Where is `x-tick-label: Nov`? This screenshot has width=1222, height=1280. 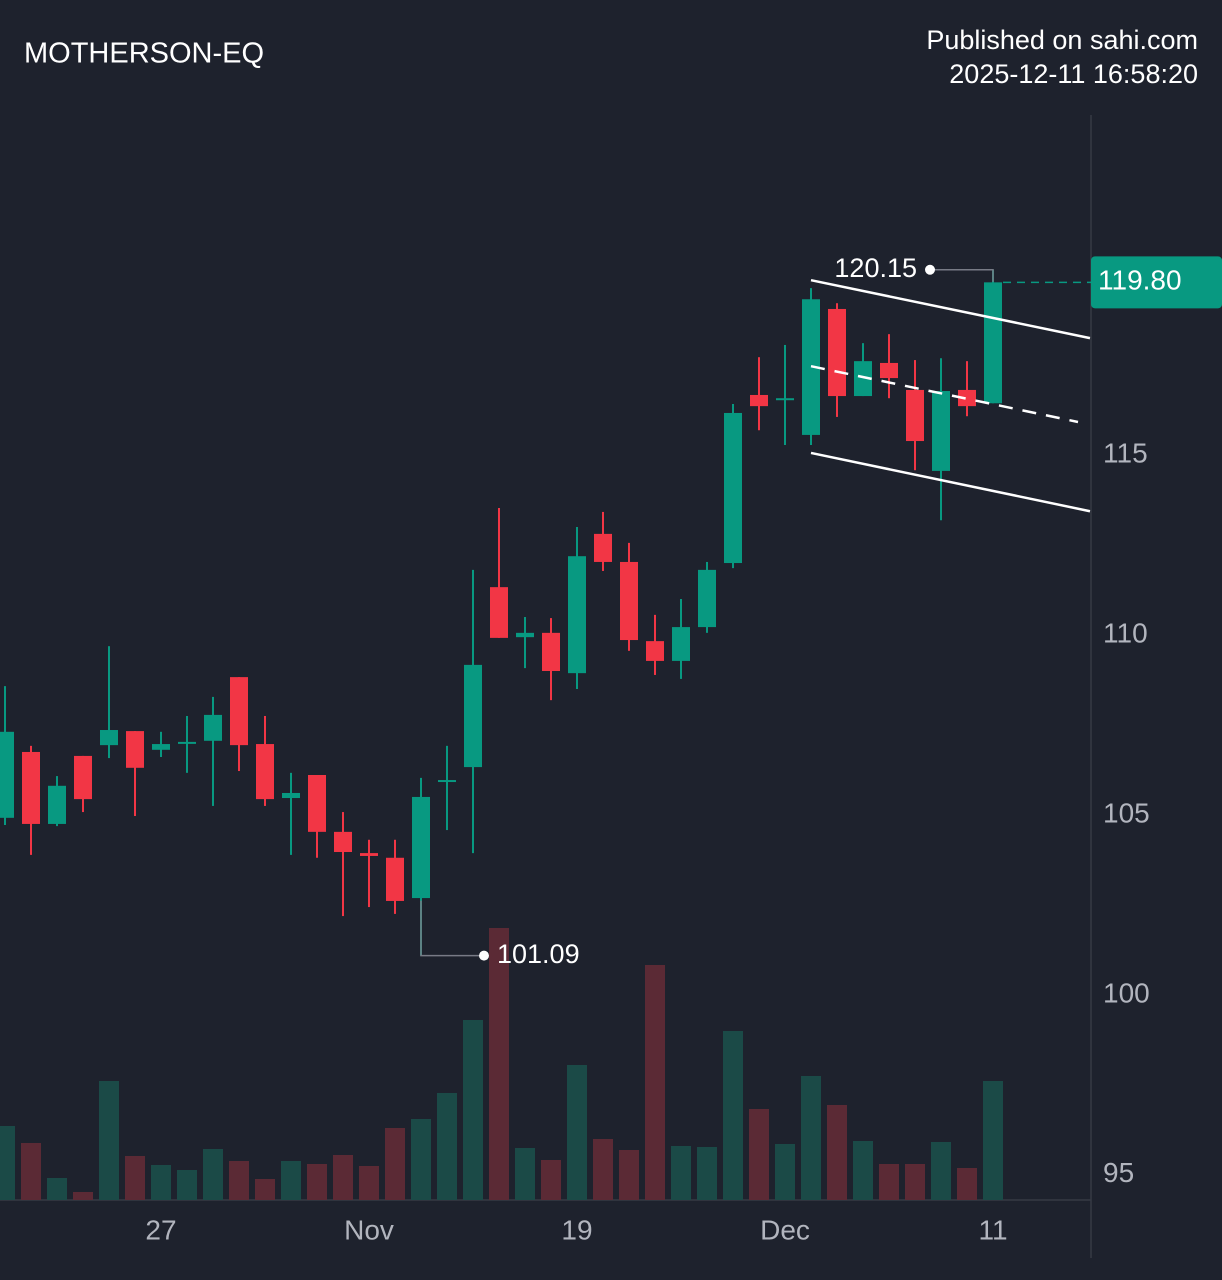
x-tick-label: Nov is located at coordinates (369, 1229).